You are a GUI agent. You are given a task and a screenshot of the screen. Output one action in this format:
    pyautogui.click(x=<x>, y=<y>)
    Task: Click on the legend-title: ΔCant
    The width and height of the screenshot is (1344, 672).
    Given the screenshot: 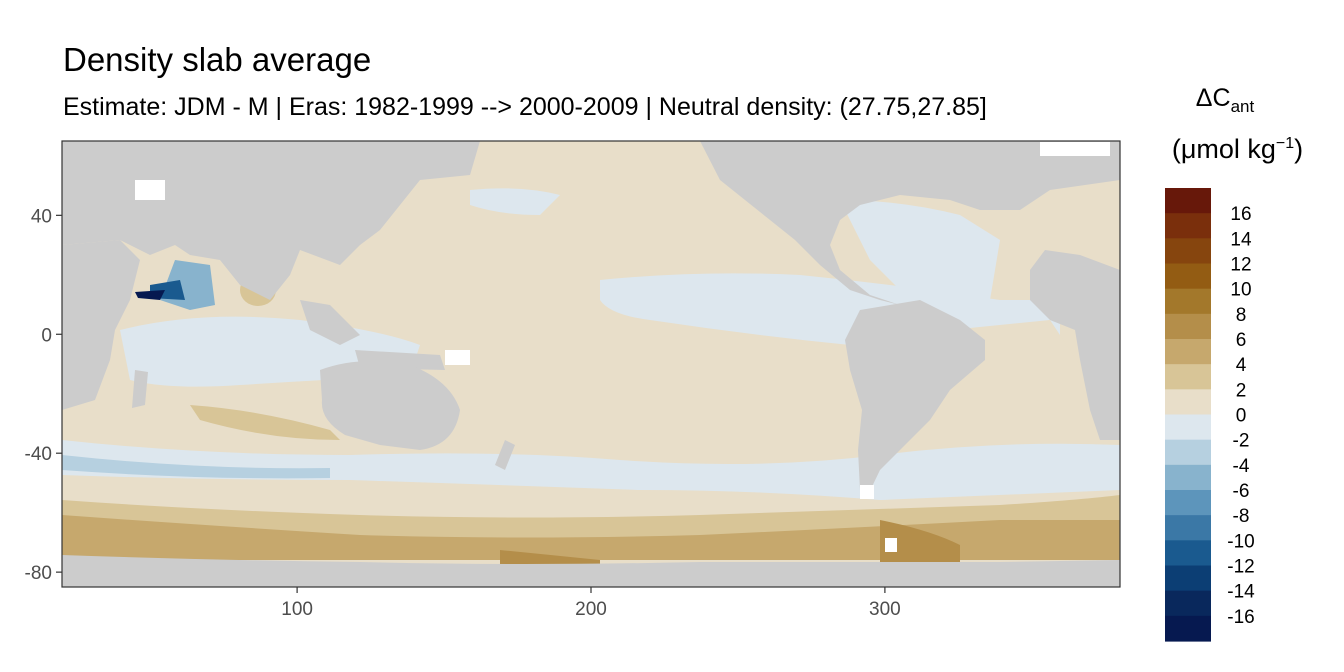 What is the action you would take?
    pyautogui.click(x=1225, y=100)
    